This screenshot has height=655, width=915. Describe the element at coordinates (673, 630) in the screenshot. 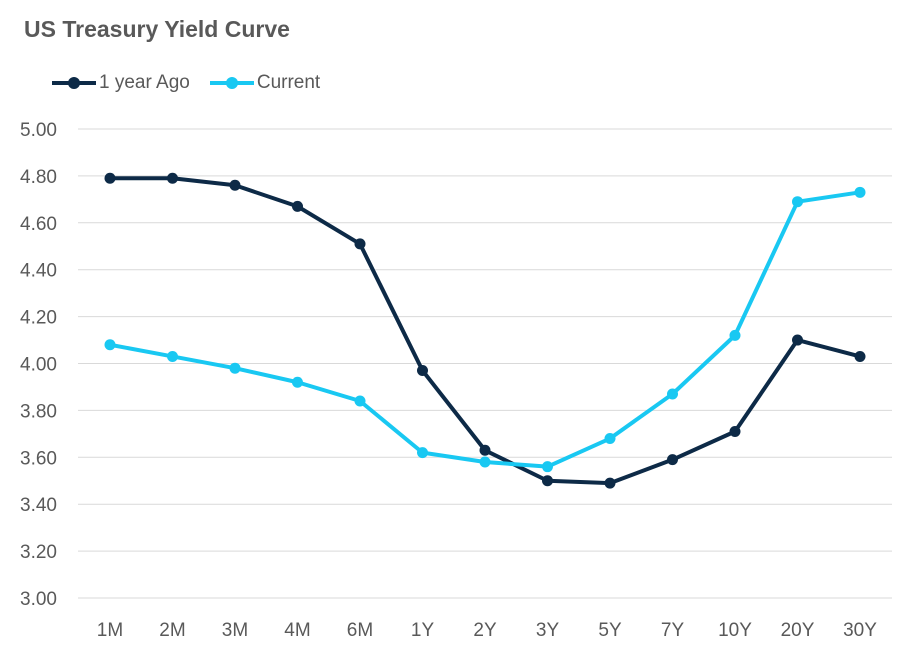

I see `x-tick-label: 7Y` at that location.